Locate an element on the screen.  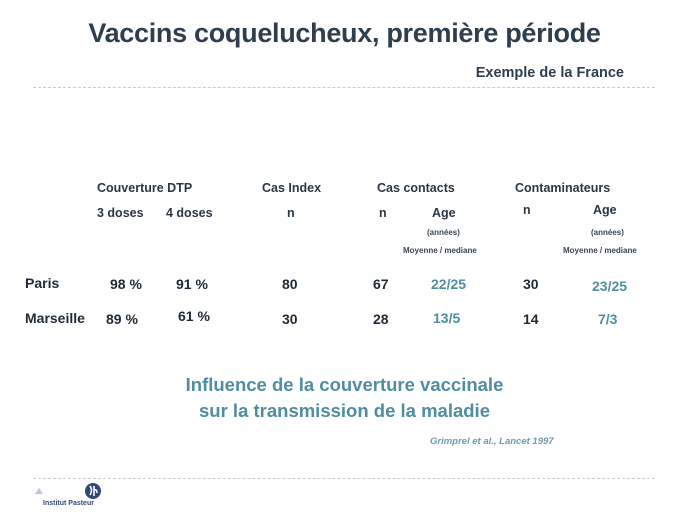
top-divider is located at coordinates (344, 87).